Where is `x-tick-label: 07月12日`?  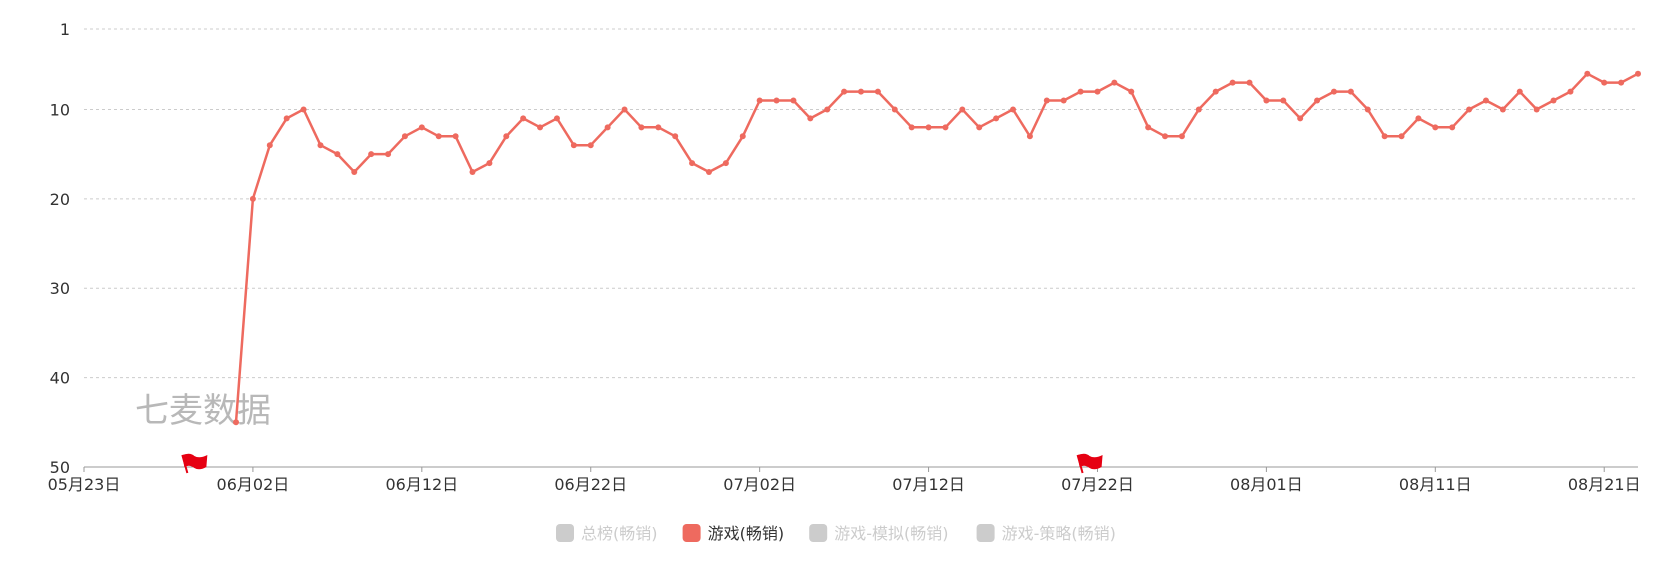
x-tick-label: 07月12日 is located at coordinates (928, 484).